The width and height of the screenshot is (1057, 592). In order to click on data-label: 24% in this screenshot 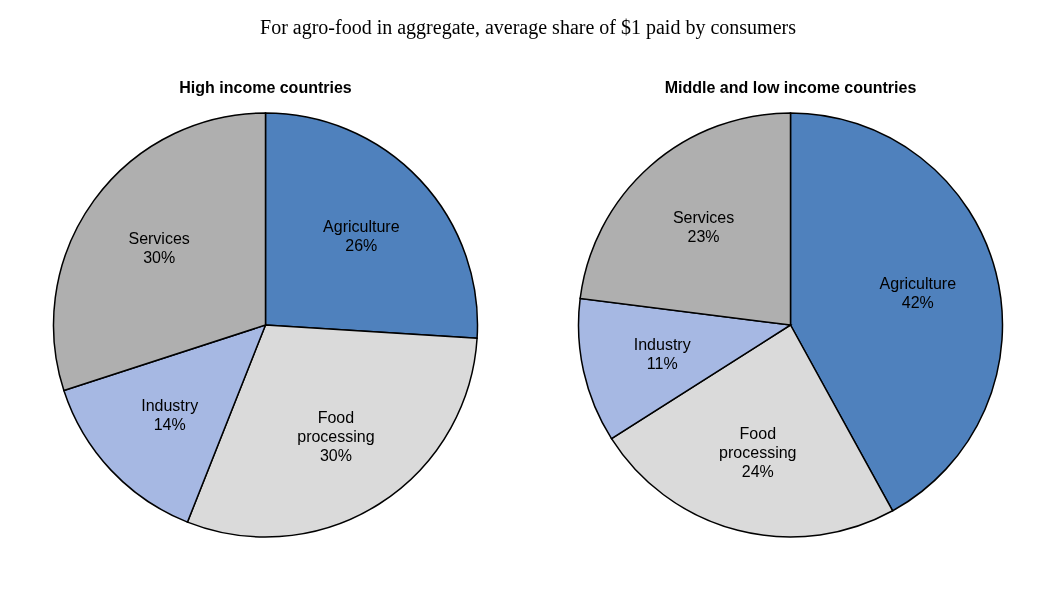, I will do `click(757, 471)`.